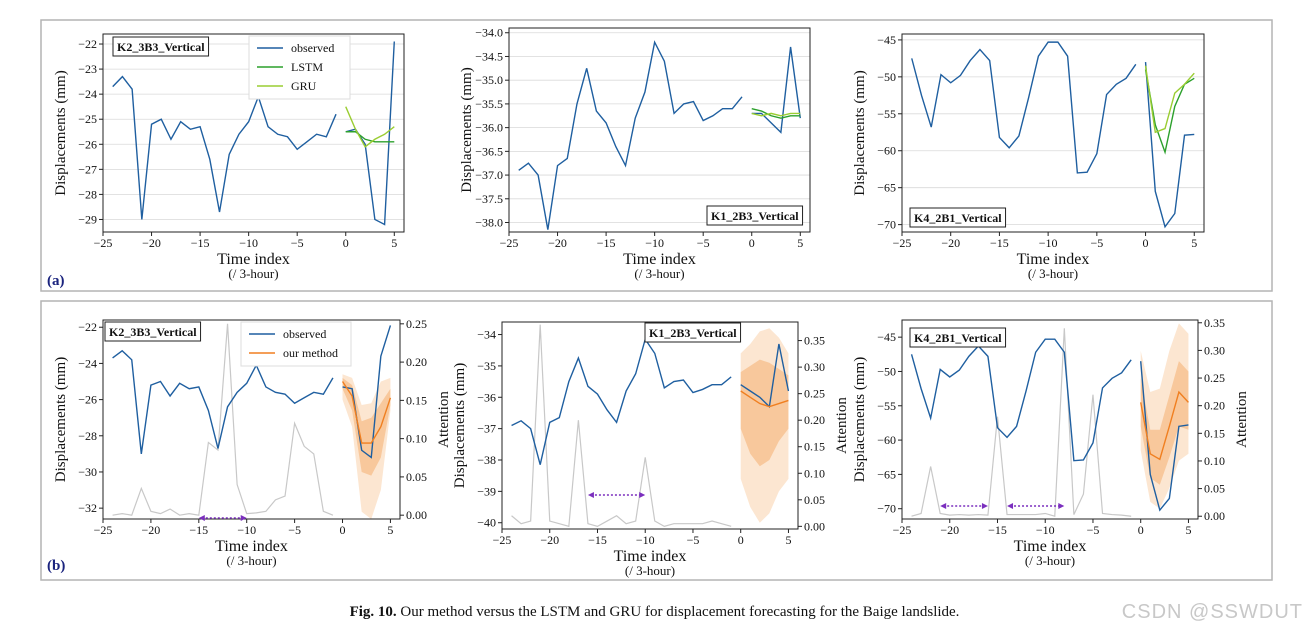  What do you see at coordinates (87, 194) in the screenshot?
I see `y-tick-label: −28` at bounding box center [87, 194].